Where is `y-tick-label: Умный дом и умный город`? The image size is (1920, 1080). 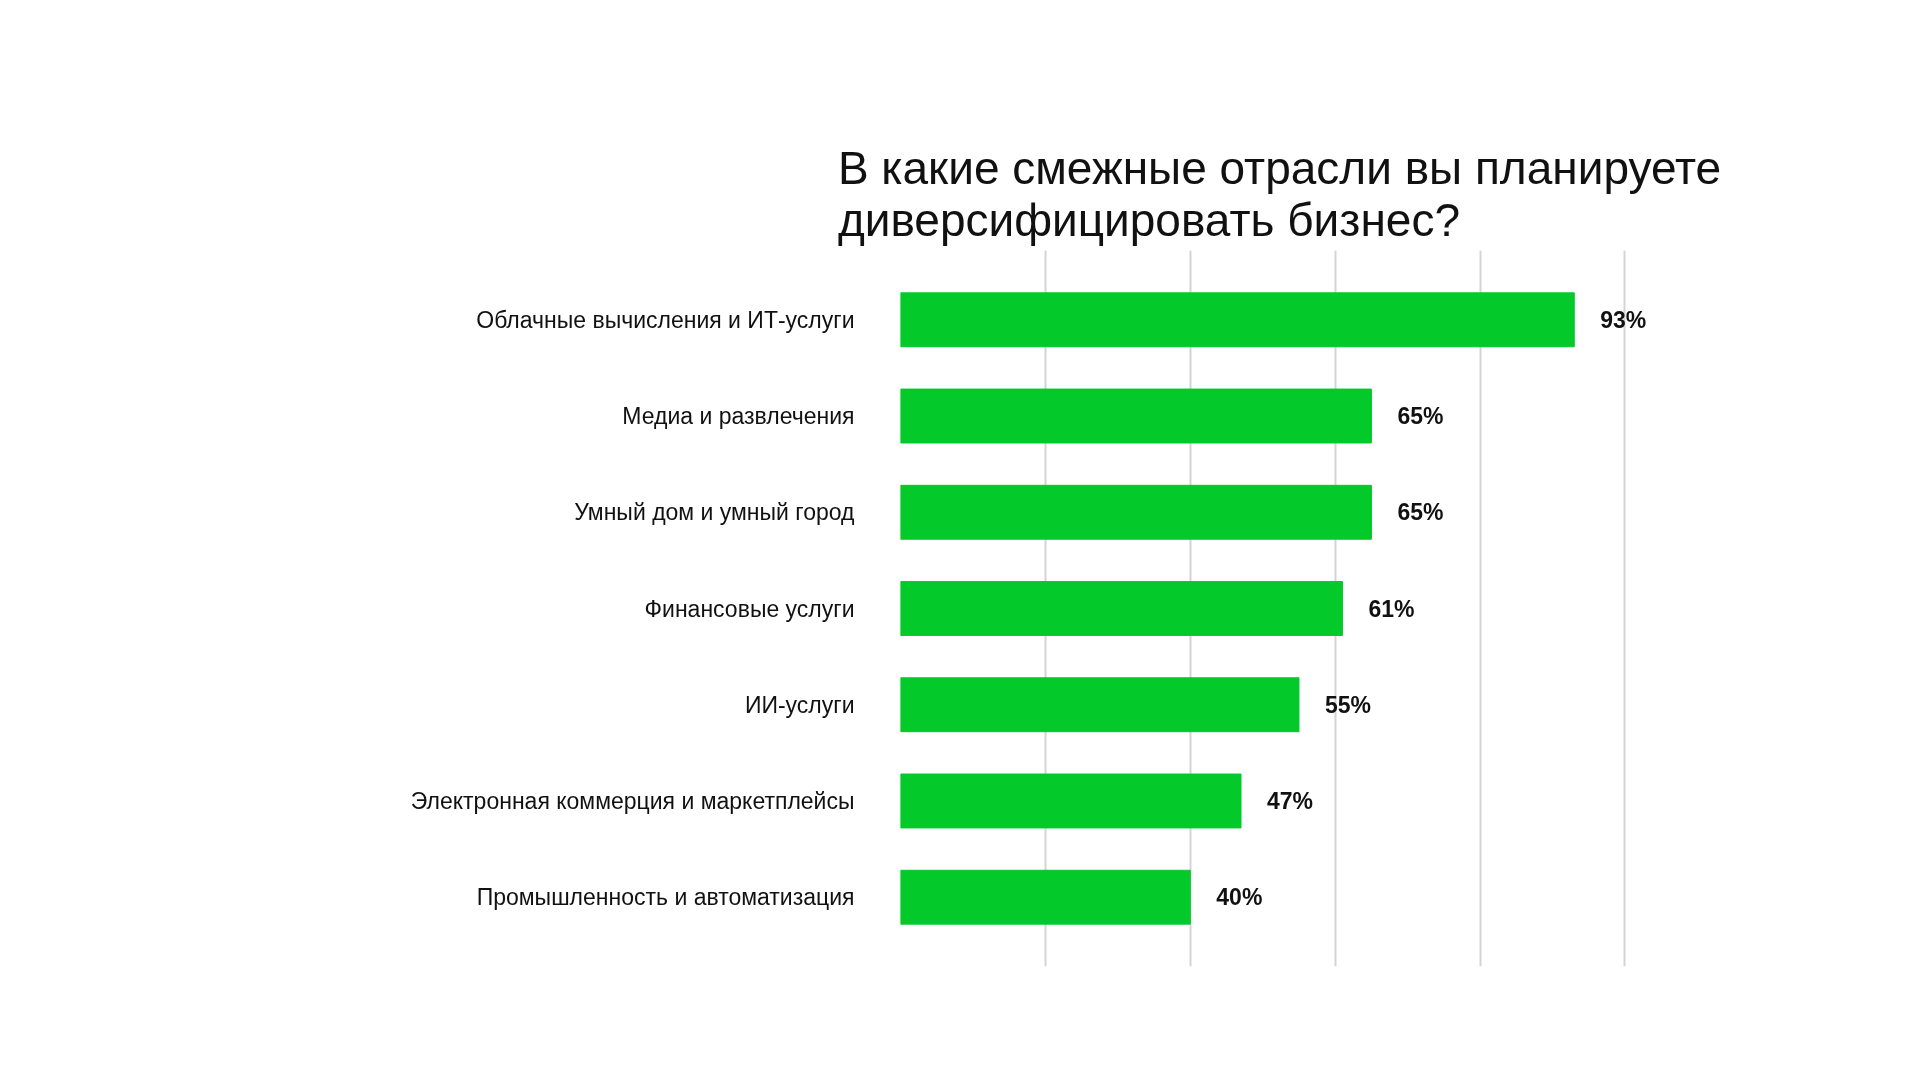 y-tick-label: Умный дом и умный город is located at coordinates (715, 512).